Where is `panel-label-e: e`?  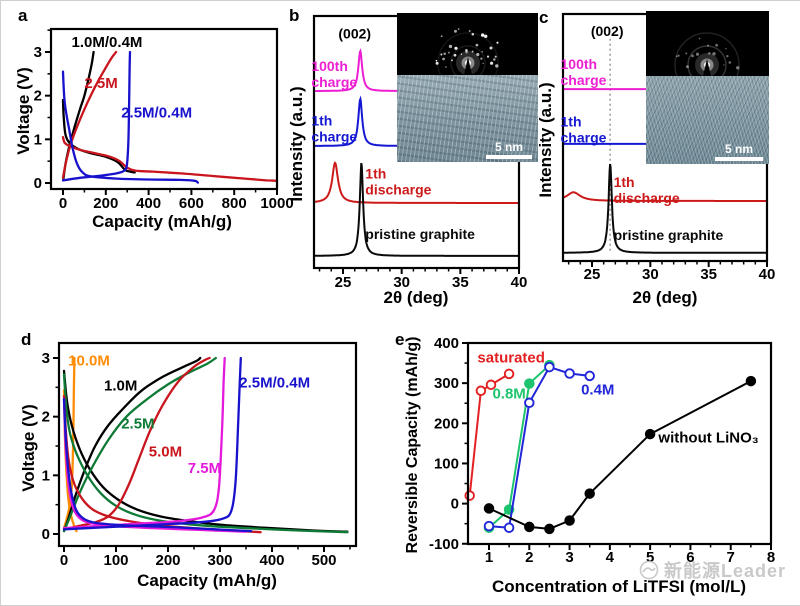
panel-label-e: e is located at coordinates (400, 339).